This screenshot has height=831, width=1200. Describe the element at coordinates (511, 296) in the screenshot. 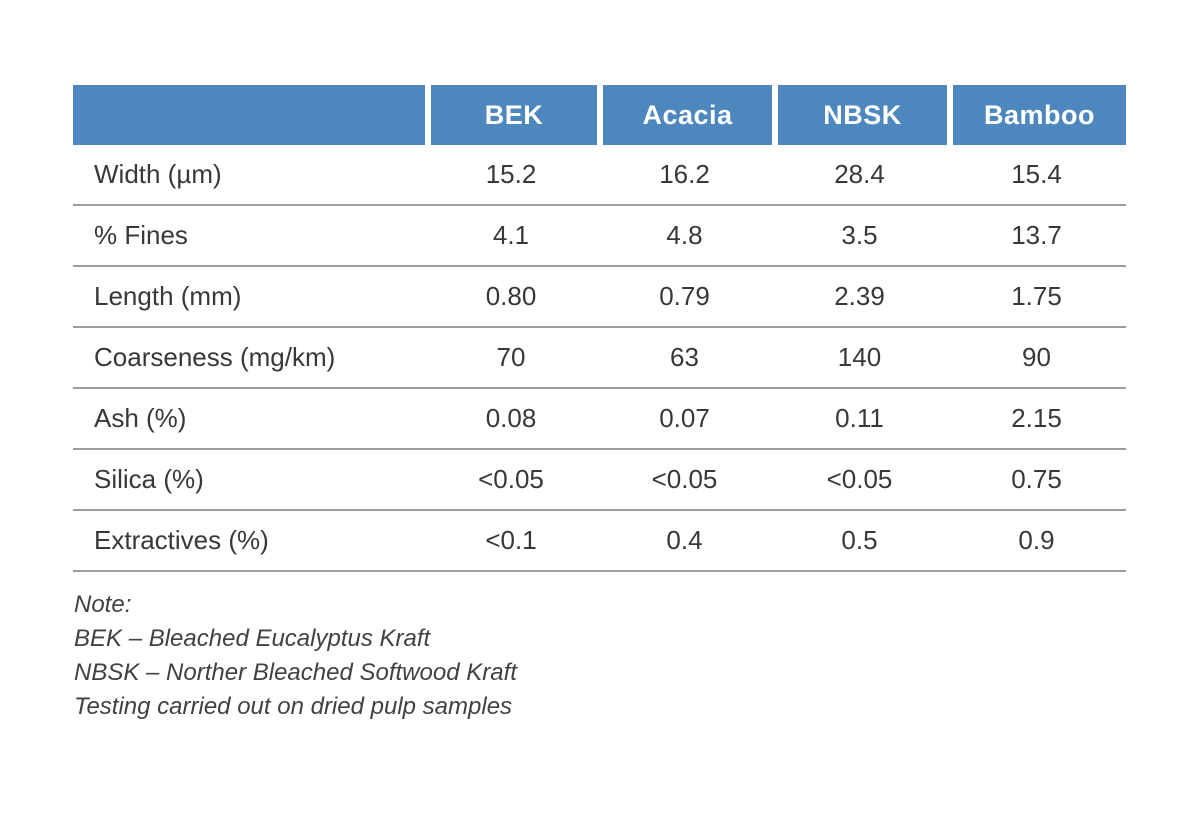

I see `table-cell: 0.80` at that location.